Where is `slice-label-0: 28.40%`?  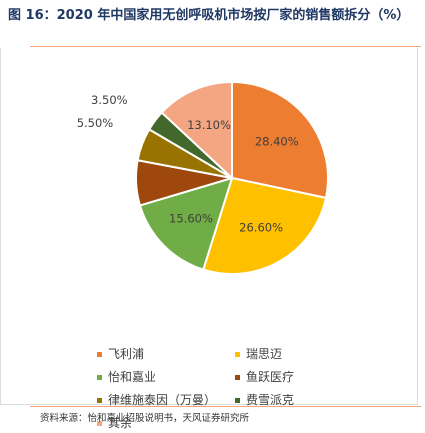
slice-label-0: 28.40% is located at coordinates (277, 142).